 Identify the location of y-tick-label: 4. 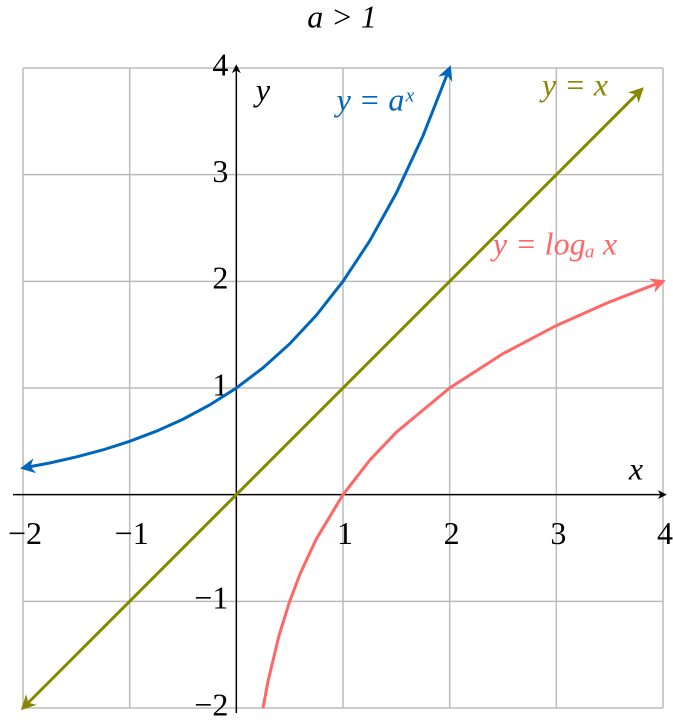
(220, 64).